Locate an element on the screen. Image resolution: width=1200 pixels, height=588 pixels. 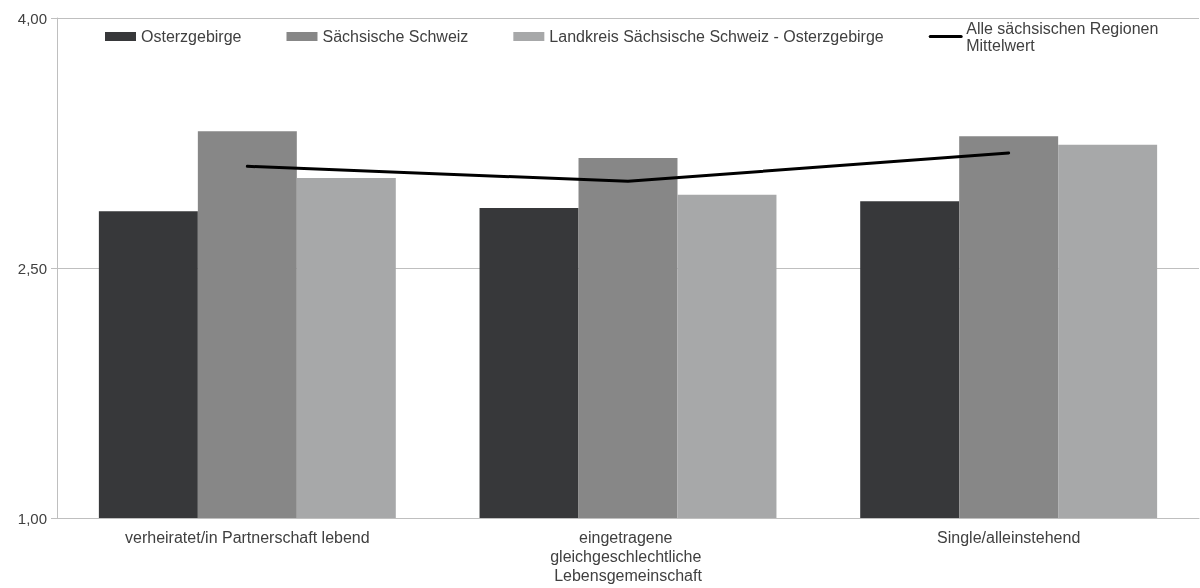
y-tick-label: 2,50 is located at coordinates (32, 268).